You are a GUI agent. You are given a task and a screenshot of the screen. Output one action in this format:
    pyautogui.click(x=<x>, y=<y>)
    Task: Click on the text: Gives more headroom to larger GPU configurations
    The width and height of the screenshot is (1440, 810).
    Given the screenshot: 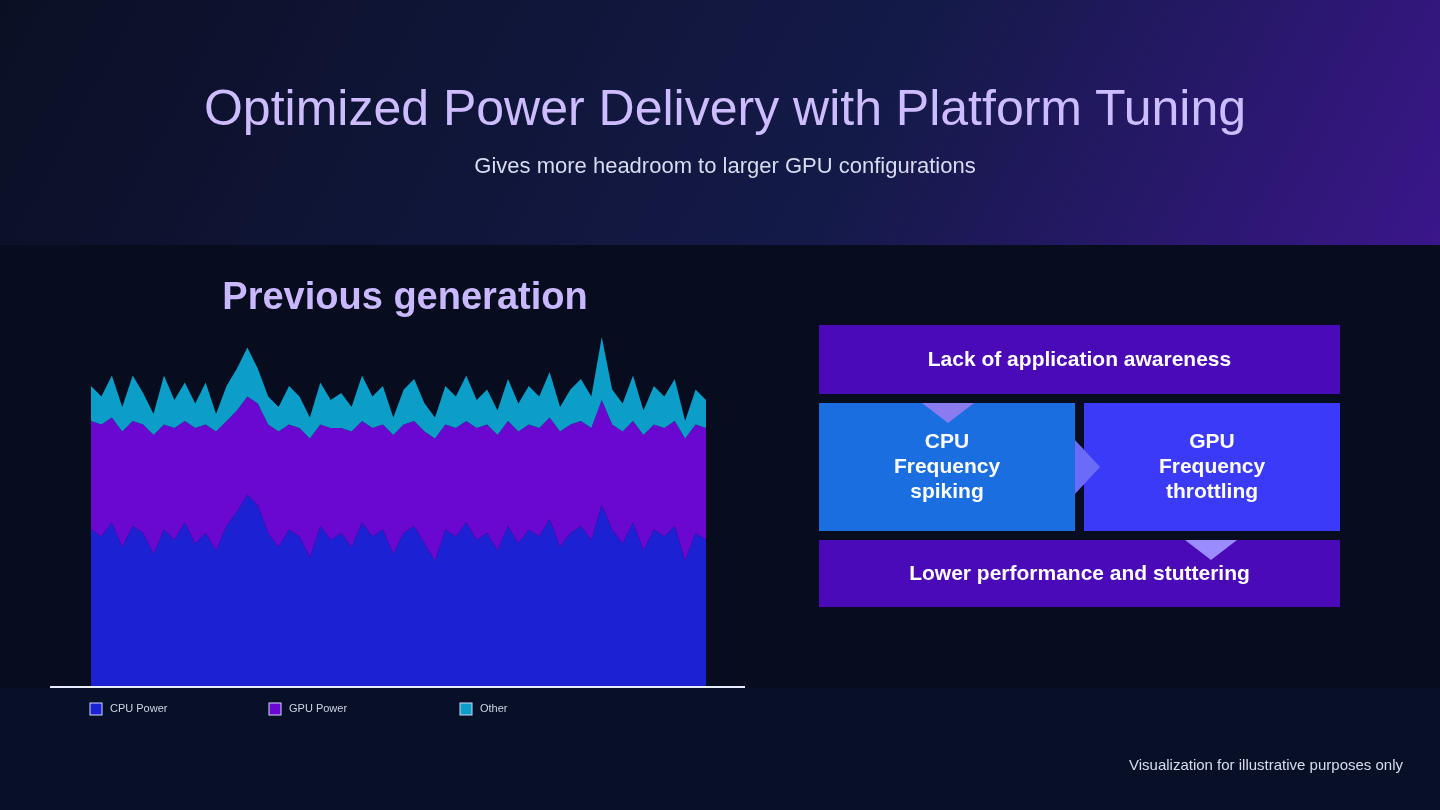 What is the action you would take?
    pyautogui.click(x=725, y=165)
    